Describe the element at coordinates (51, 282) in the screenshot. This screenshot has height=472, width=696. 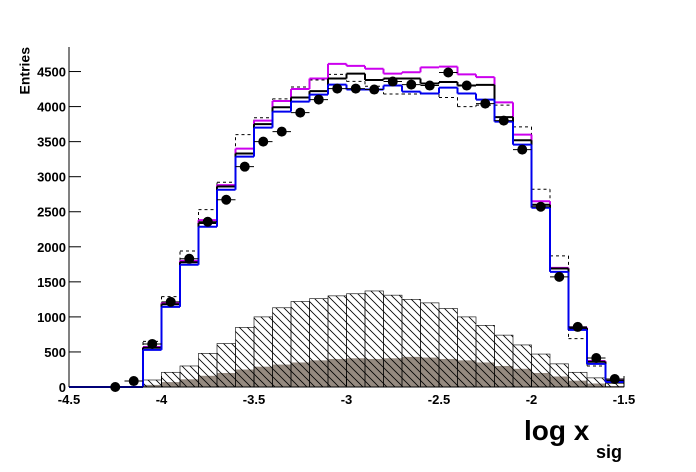
I see `y-tick-label: 1500` at that location.